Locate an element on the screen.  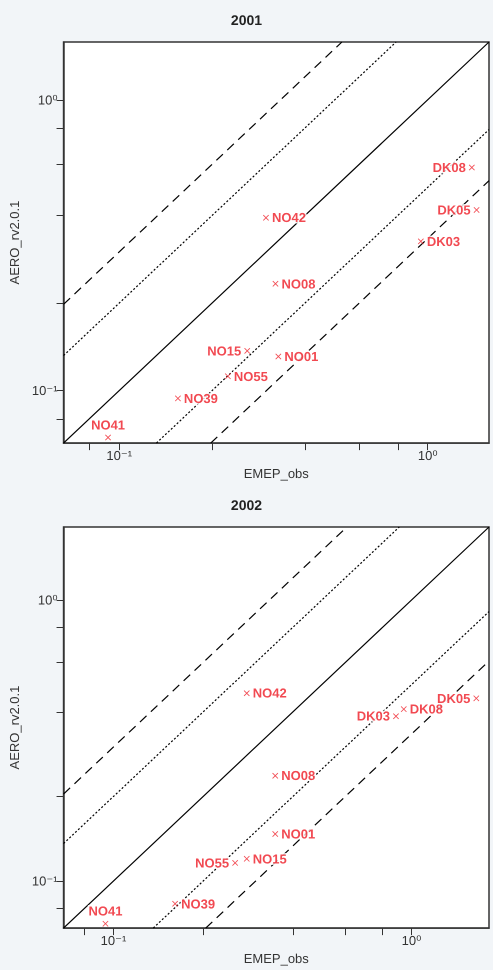
series-label: DK05 is located at coordinates (454, 210).